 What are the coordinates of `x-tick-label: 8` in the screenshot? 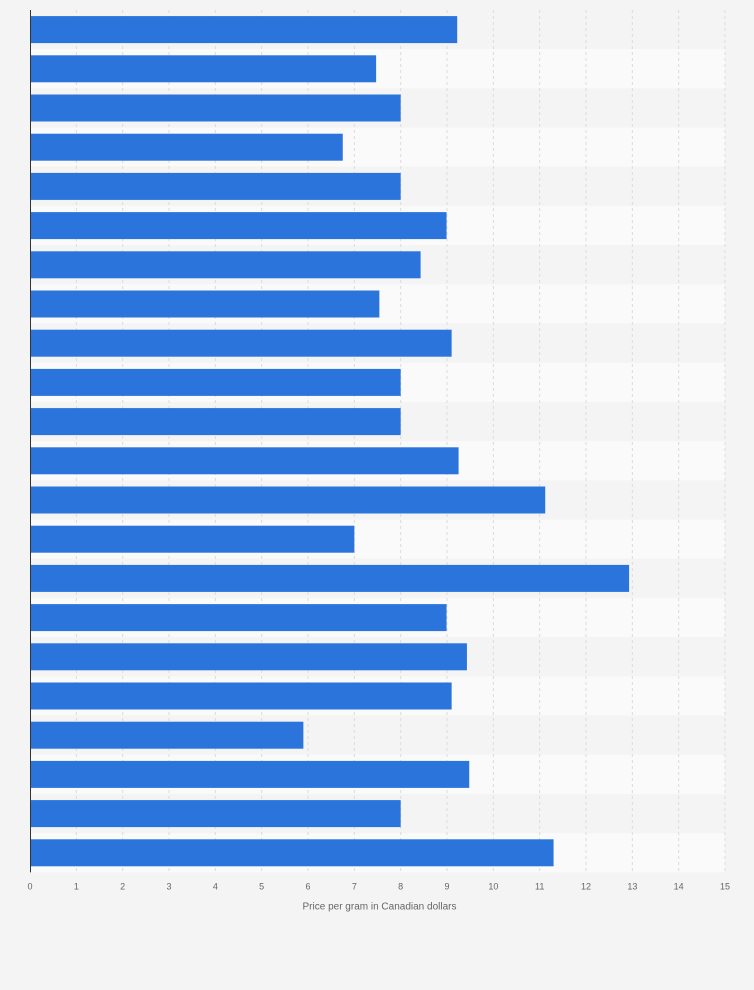 It's located at (400, 886).